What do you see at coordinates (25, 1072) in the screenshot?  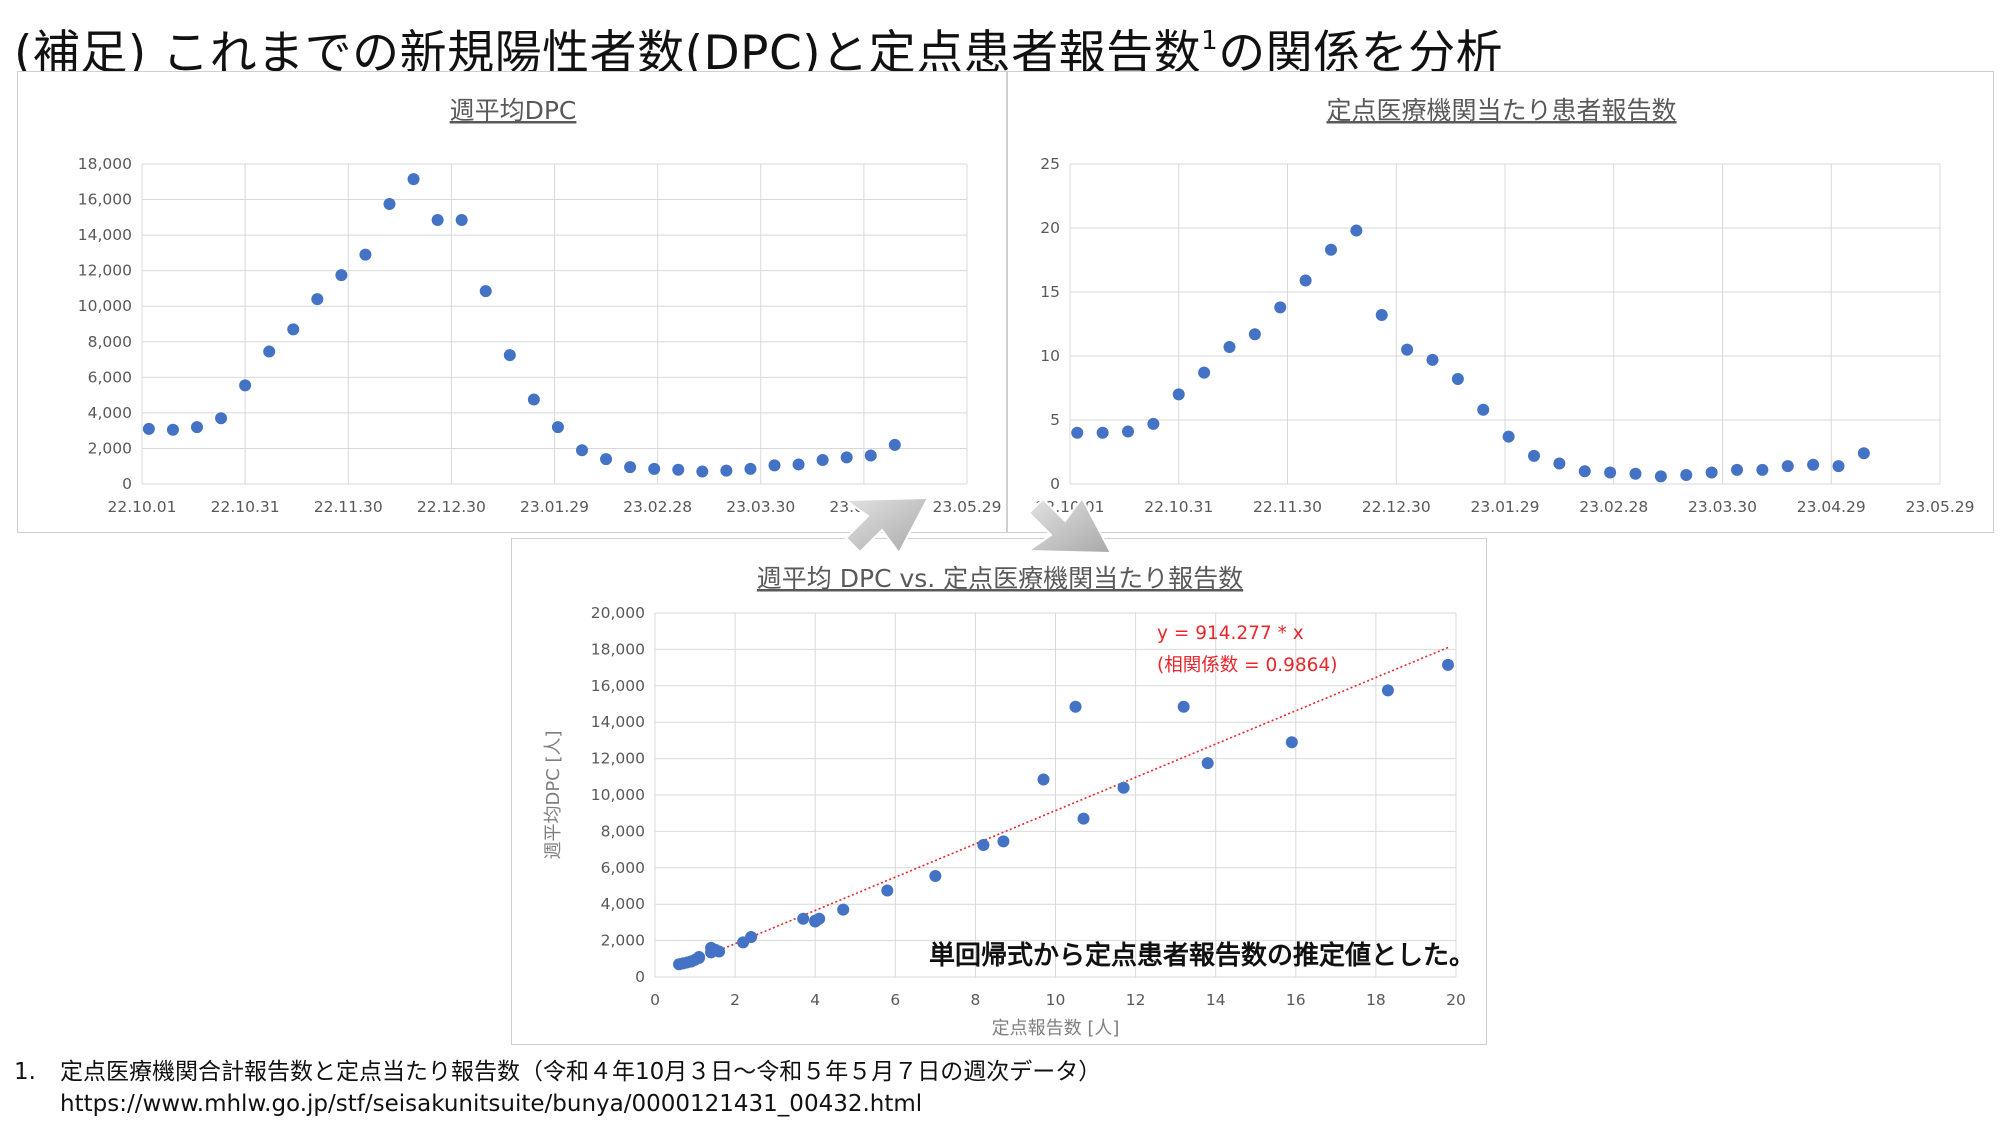 I see `footnote-number: 1.` at bounding box center [25, 1072].